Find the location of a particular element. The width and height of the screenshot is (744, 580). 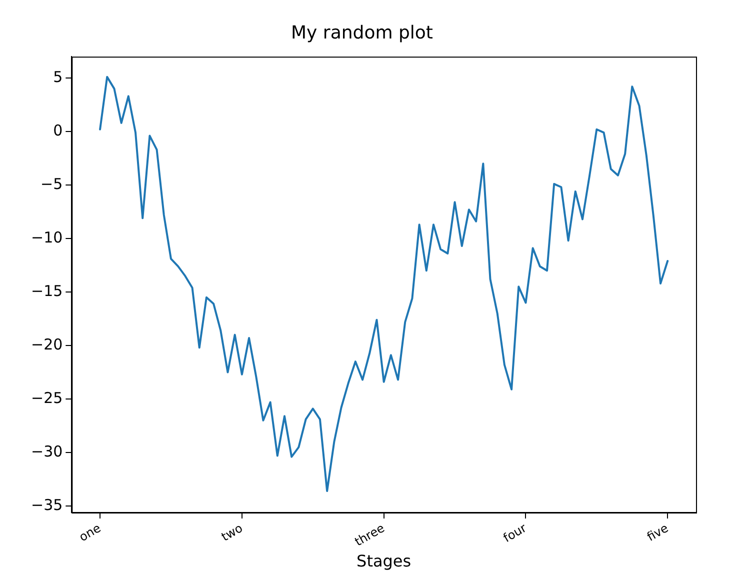

x-axis-title: Stages is located at coordinates (384, 561).